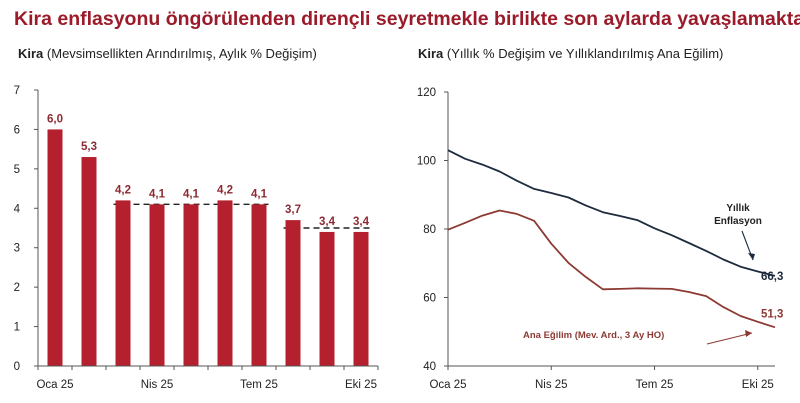  What do you see at coordinates (54, 385) in the screenshot?
I see `bar-x-tick-label: Oca 25` at bounding box center [54, 385].